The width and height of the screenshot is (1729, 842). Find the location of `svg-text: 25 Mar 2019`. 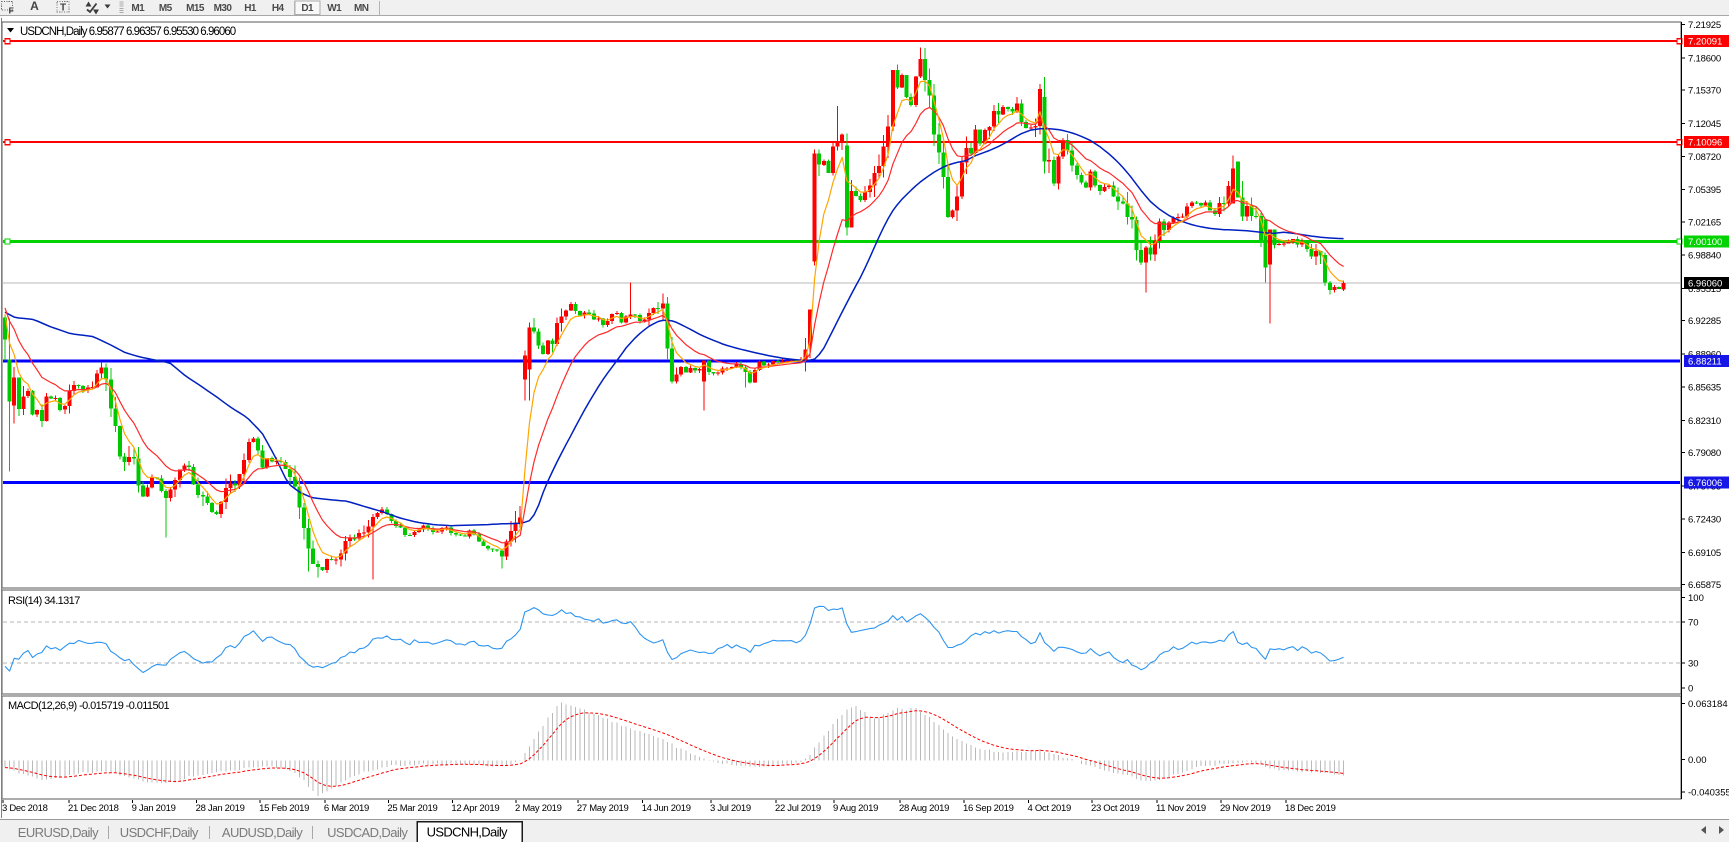

svg-text: 25 Mar 2019 is located at coordinates (412, 808).